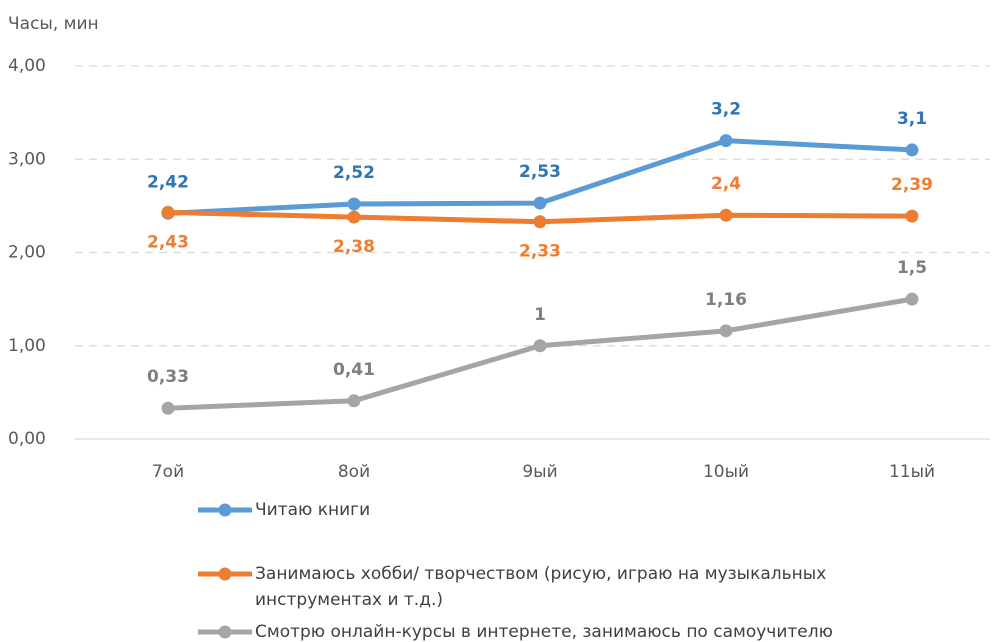  Describe the element at coordinates (27, 439) in the screenshot. I see `y-tick-label: 0,00` at that location.